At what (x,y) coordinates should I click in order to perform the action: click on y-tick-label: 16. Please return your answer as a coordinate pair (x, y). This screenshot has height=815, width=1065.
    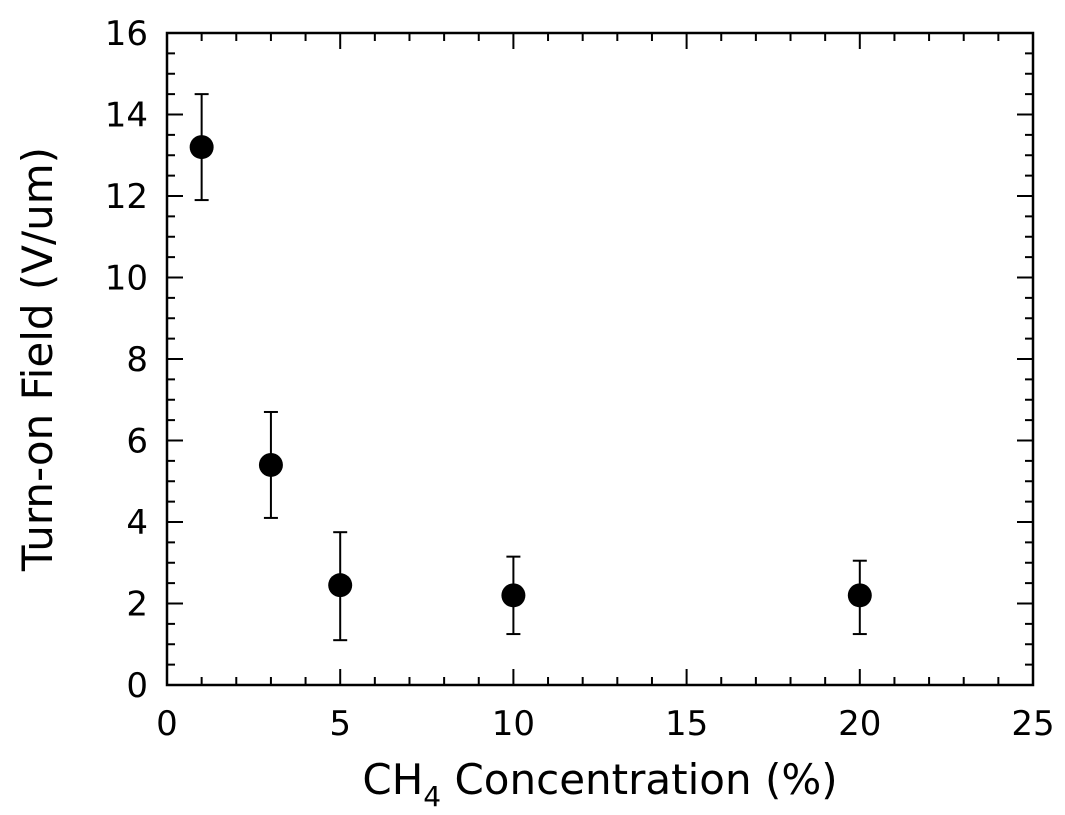
    Looking at the image, I should click on (126, 34).